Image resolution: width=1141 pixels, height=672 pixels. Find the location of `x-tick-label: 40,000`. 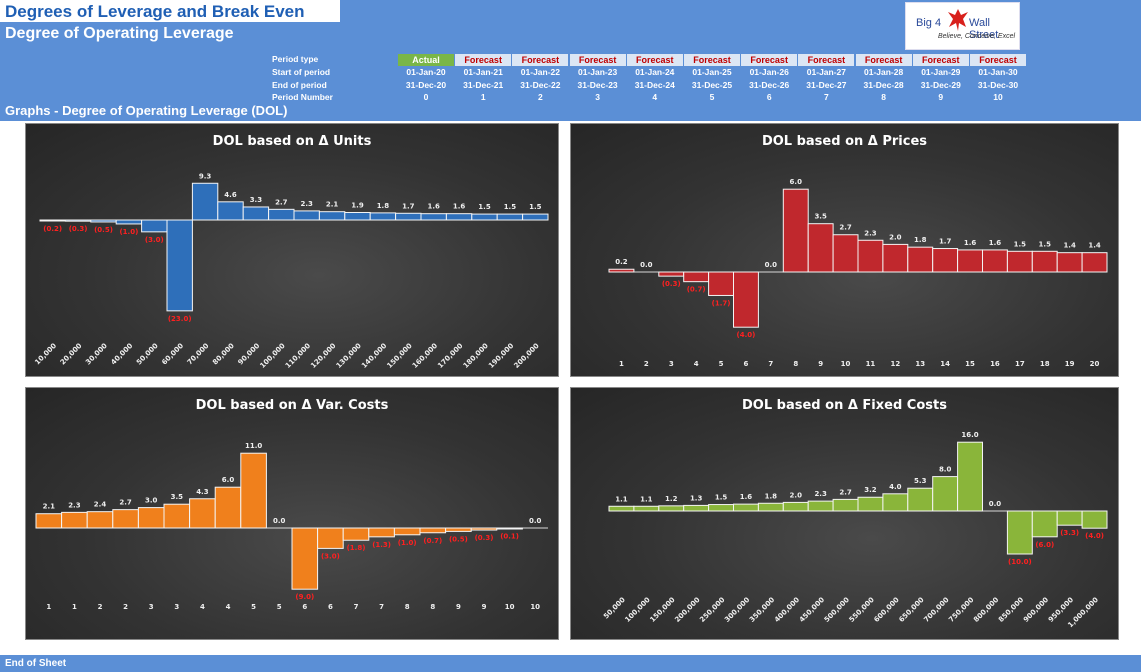

x-tick-label: 40,000 is located at coordinates (122, 354).